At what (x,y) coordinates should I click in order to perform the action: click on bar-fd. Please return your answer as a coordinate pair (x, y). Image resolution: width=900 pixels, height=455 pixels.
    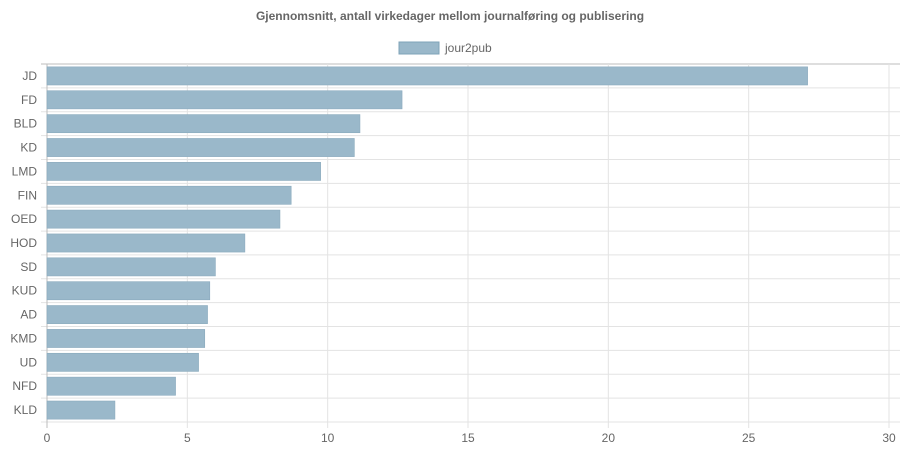
    Looking at the image, I should click on (224, 100).